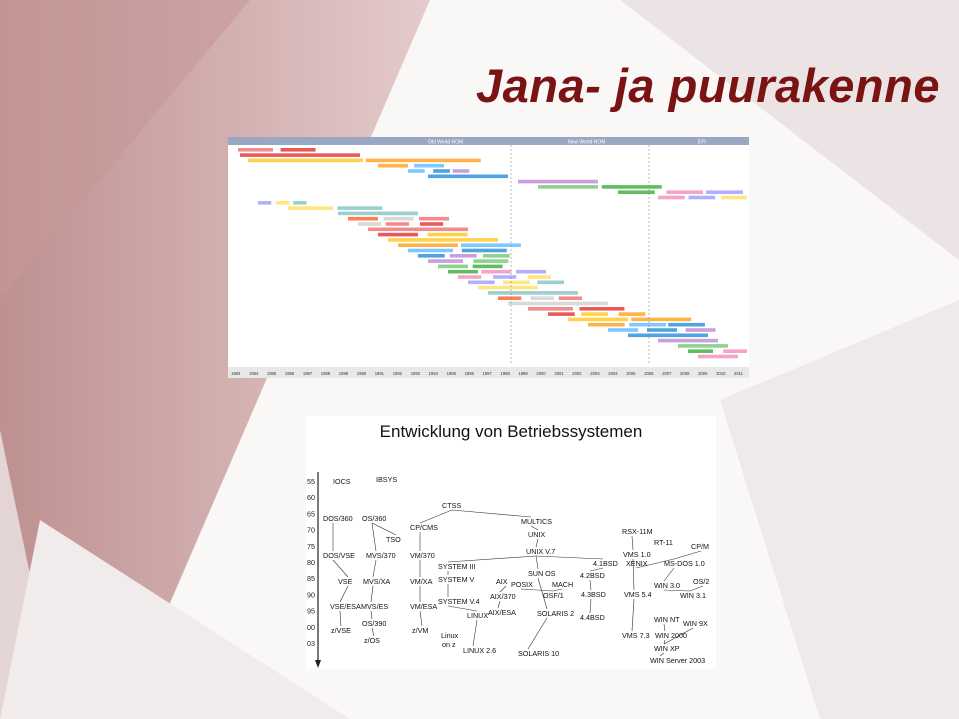 This screenshot has height=719, width=959. What do you see at coordinates (374, 518) in the screenshot?
I see `os-node: OS/360` at bounding box center [374, 518].